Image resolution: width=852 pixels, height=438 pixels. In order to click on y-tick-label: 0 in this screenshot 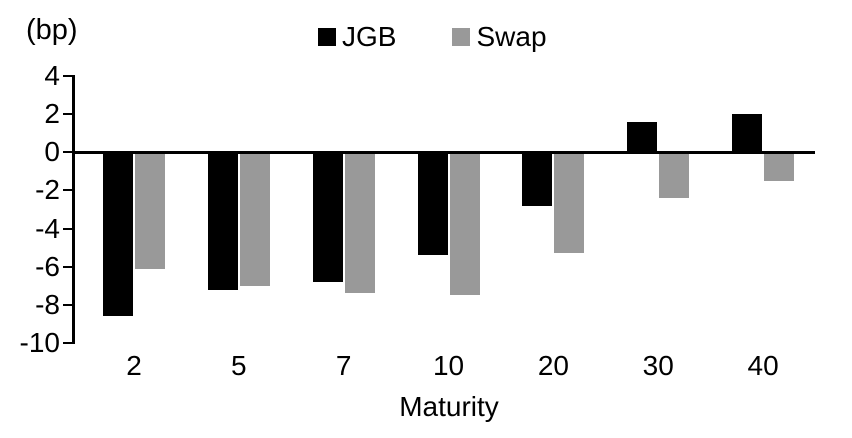, I will do `click(52, 152)`.